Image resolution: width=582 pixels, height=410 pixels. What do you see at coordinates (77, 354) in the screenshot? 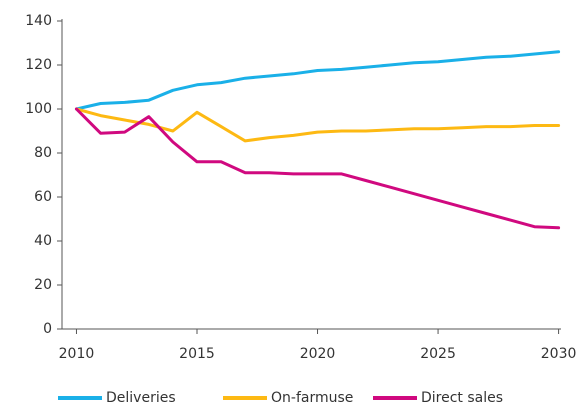
I see `x-tick-label: 2010` at bounding box center [77, 354].